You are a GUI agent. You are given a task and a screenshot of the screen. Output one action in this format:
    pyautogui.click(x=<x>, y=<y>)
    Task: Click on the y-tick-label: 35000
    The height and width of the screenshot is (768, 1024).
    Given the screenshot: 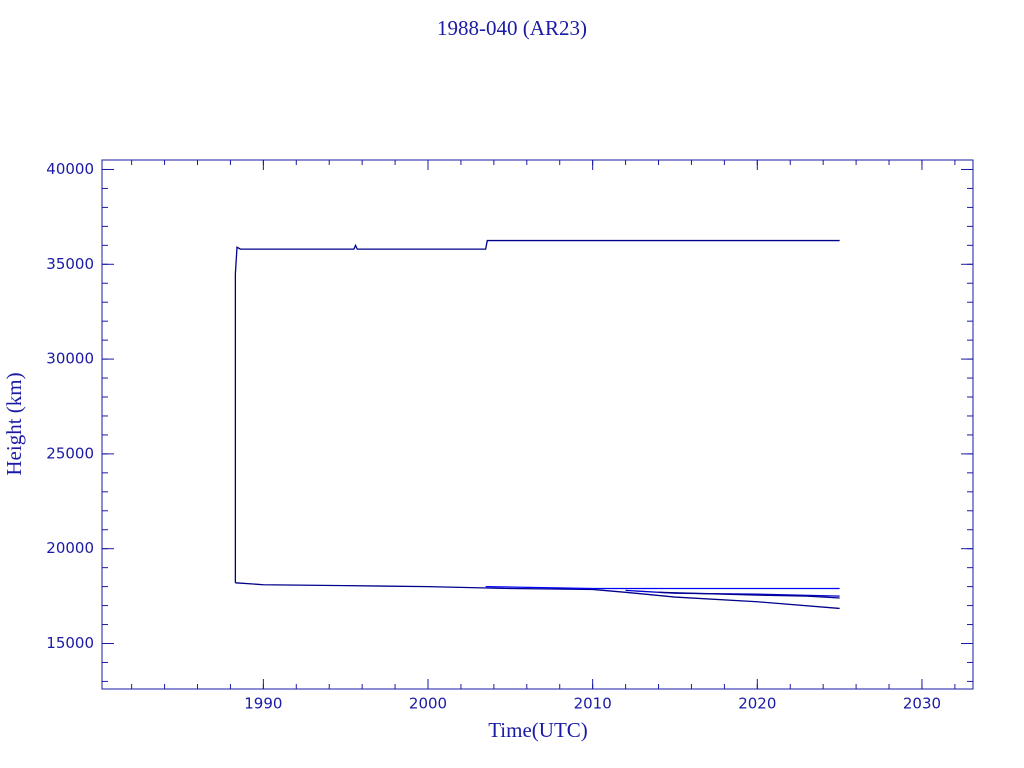 What is the action you would take?
    pyautogui.click(x=70, y=264)
    